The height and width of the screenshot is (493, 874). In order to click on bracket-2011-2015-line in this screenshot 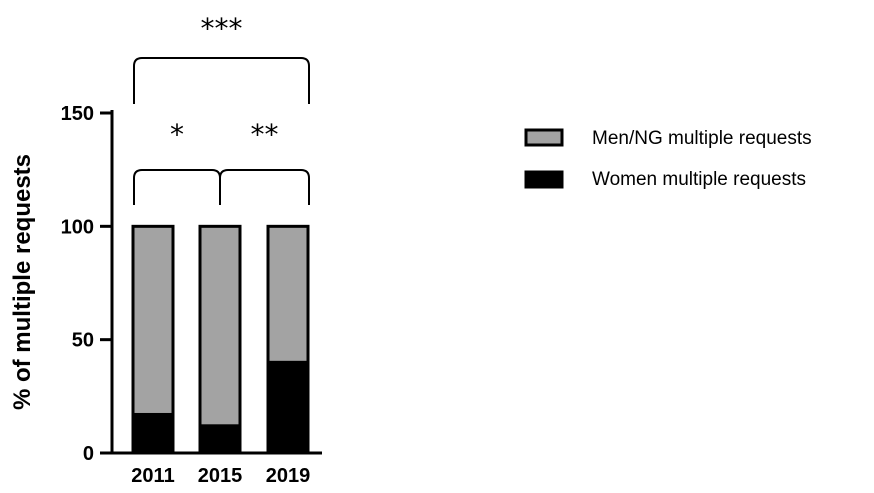, I will do `click(177, 187)`.